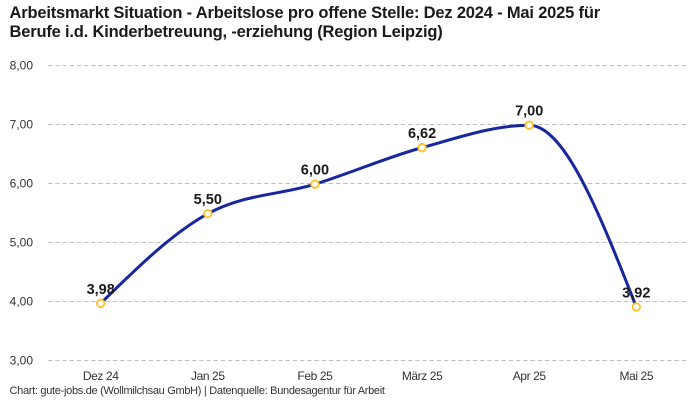  I want to click on svg-text: 3,98, so click(101, 290).